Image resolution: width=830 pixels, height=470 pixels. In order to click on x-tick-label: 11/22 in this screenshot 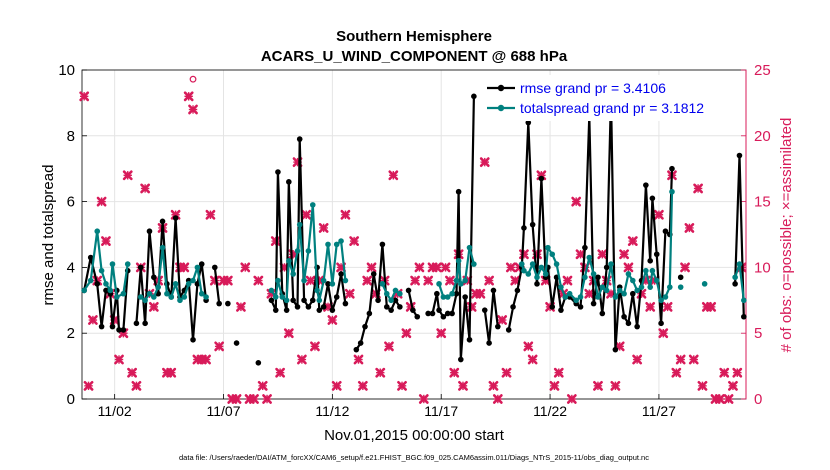, I will do `click(550, 411)`.